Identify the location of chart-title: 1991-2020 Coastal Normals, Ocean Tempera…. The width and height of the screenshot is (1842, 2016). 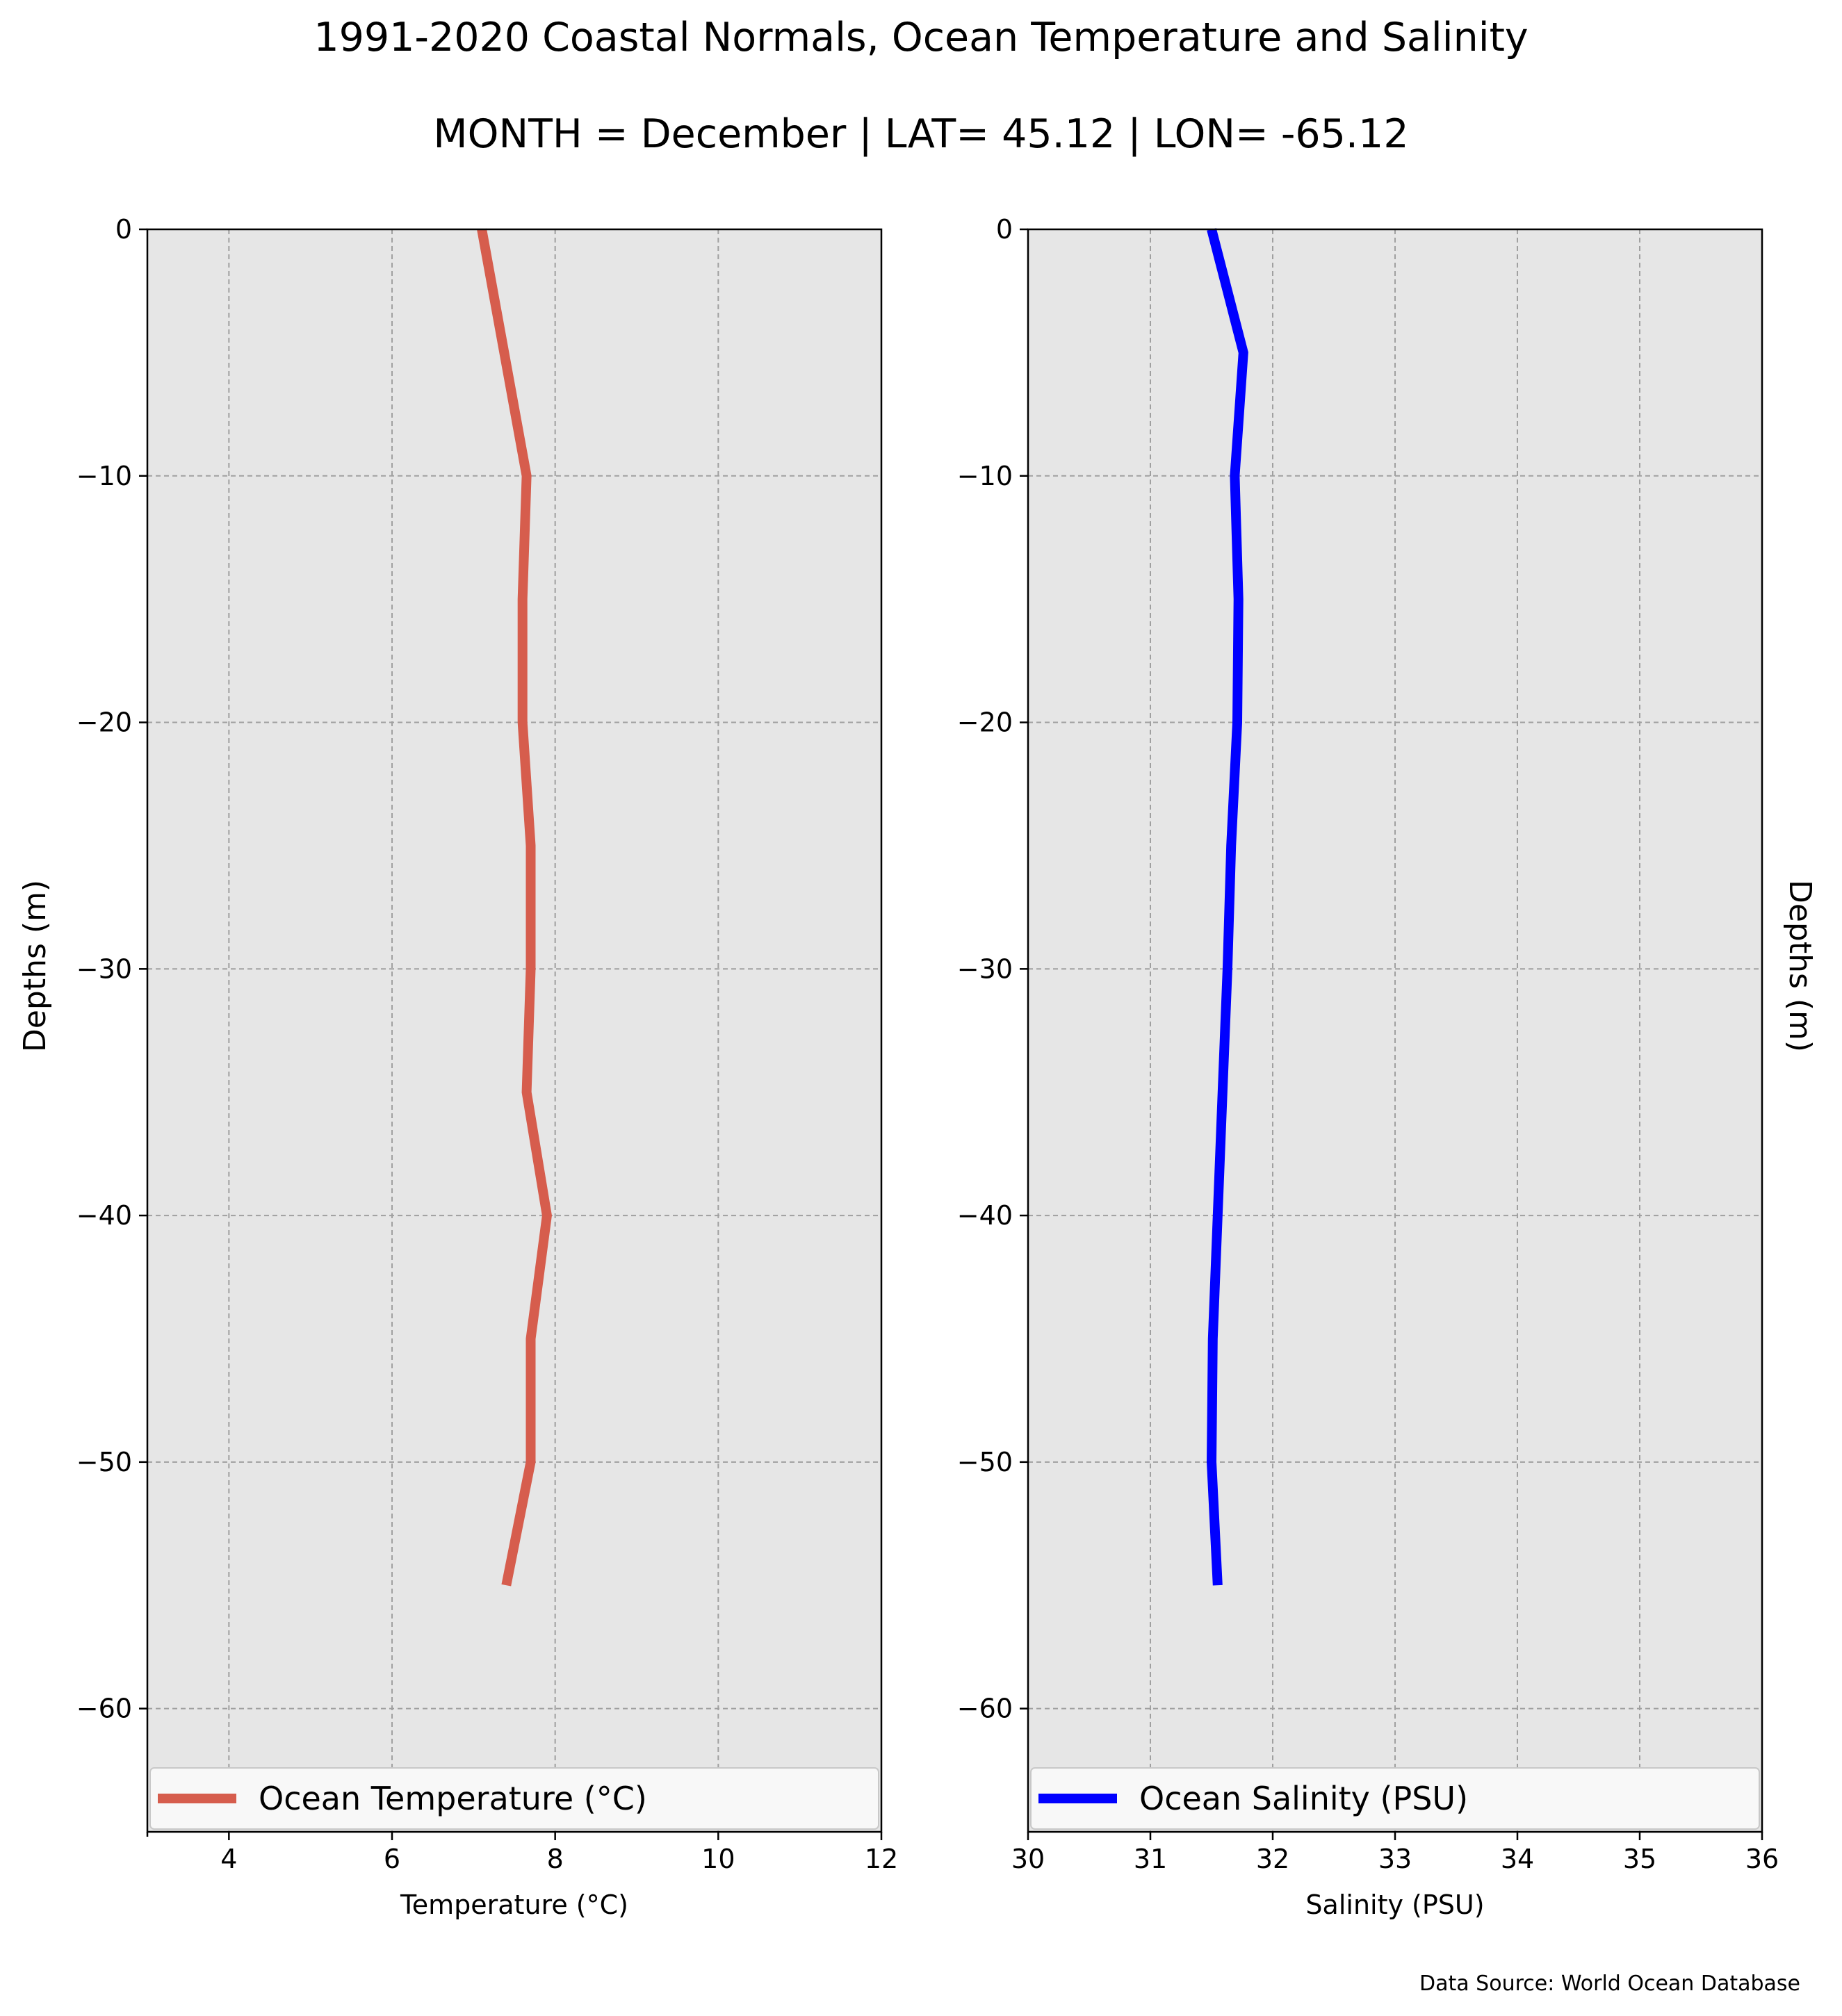
(920, 38).